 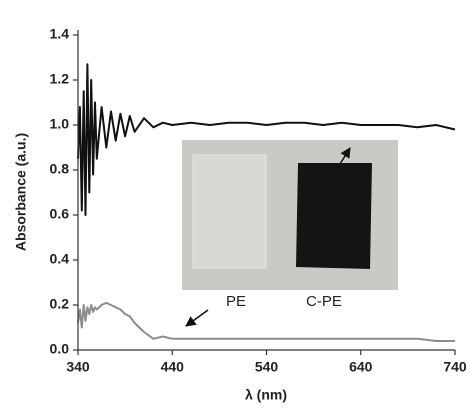 I want to click on y-tick-label: 0.6, so click(x=60, y=214).